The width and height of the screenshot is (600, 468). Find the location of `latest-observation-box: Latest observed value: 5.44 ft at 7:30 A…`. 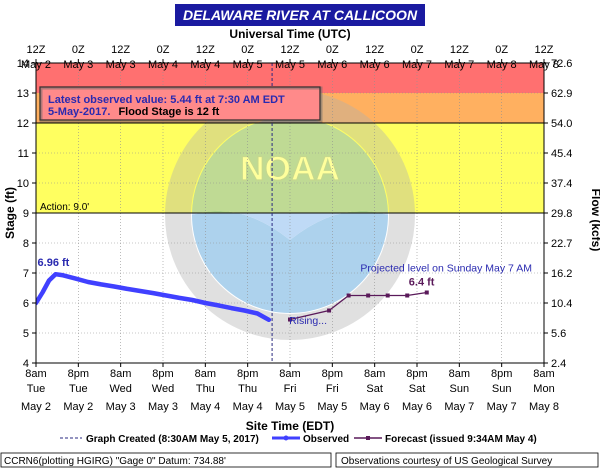

latest-observation-box: Latest observed value: 5.44 ft at 7:30 A… is located at coordinates (181, 104).